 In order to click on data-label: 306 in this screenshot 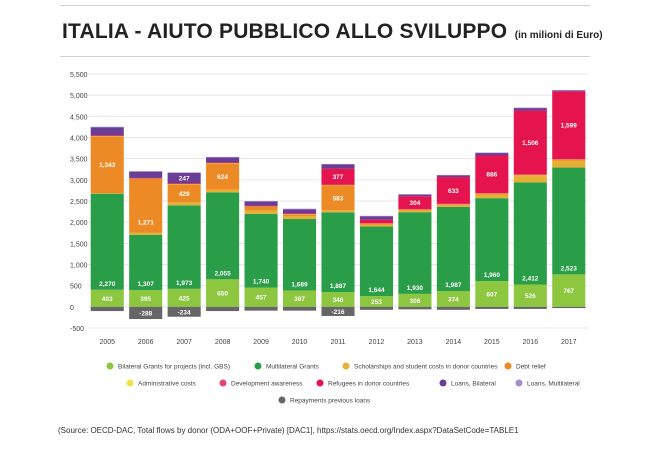, I will do `click(414, 301)`.